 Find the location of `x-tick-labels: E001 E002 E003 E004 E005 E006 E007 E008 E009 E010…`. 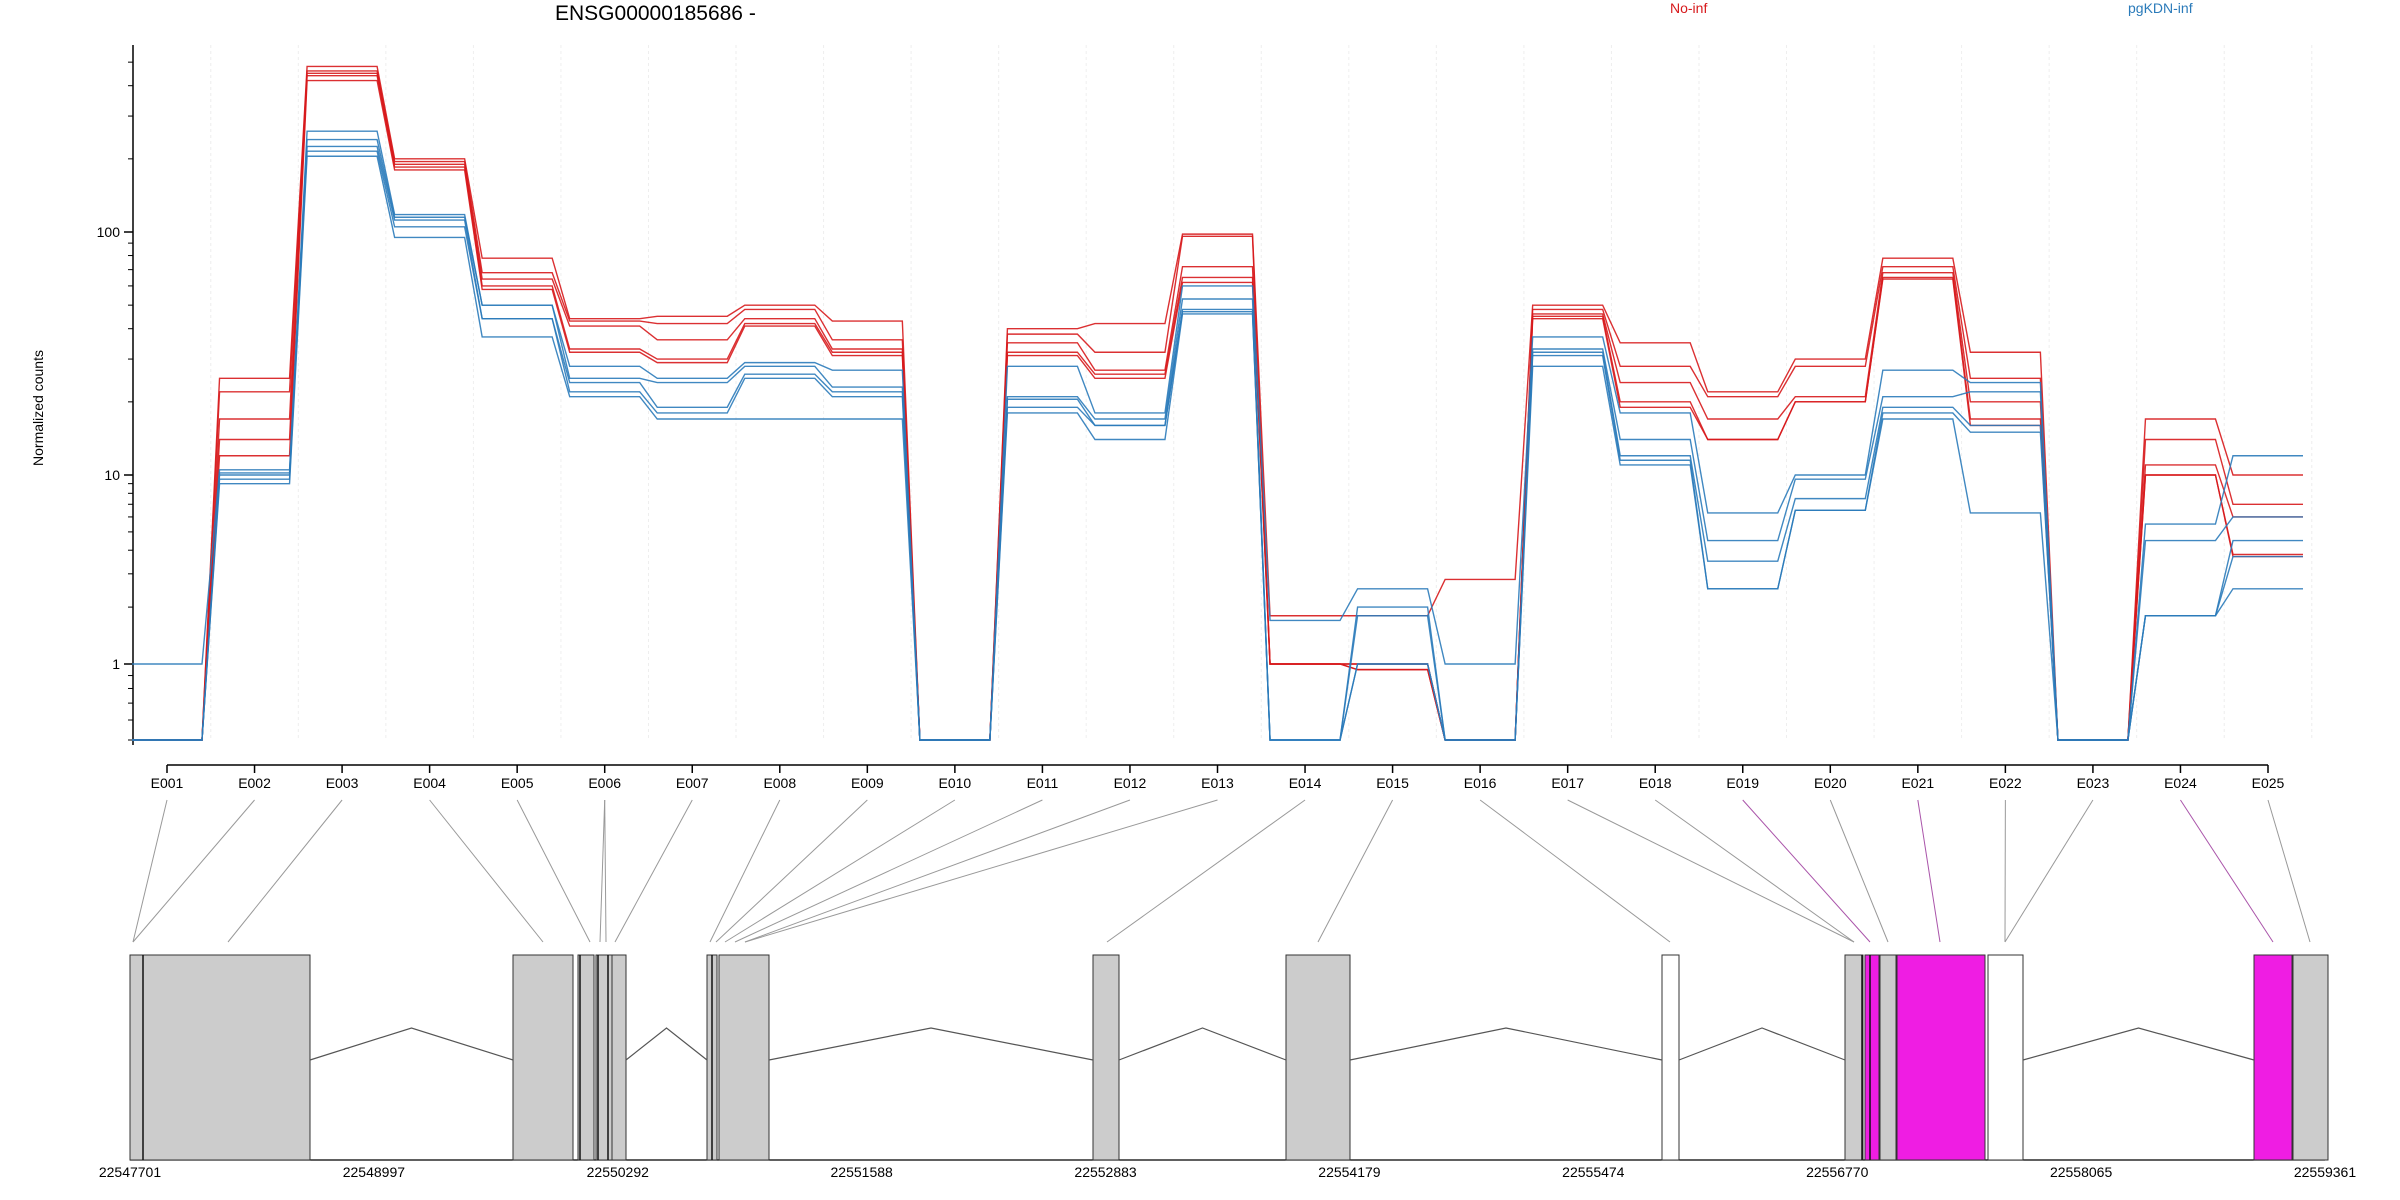

x-tick-labels: E001 E002 E003 E004 E005 E006 E007 E008 E009 E010… is located at coordinates (1218, 783).